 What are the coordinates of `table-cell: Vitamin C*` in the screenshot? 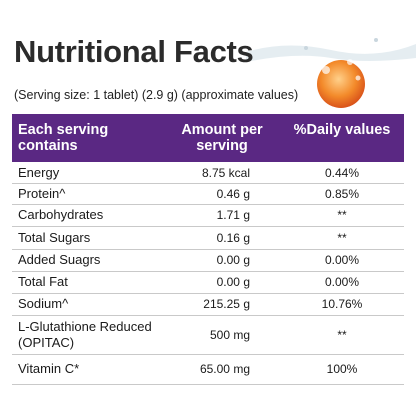 It's located at (49, 368).